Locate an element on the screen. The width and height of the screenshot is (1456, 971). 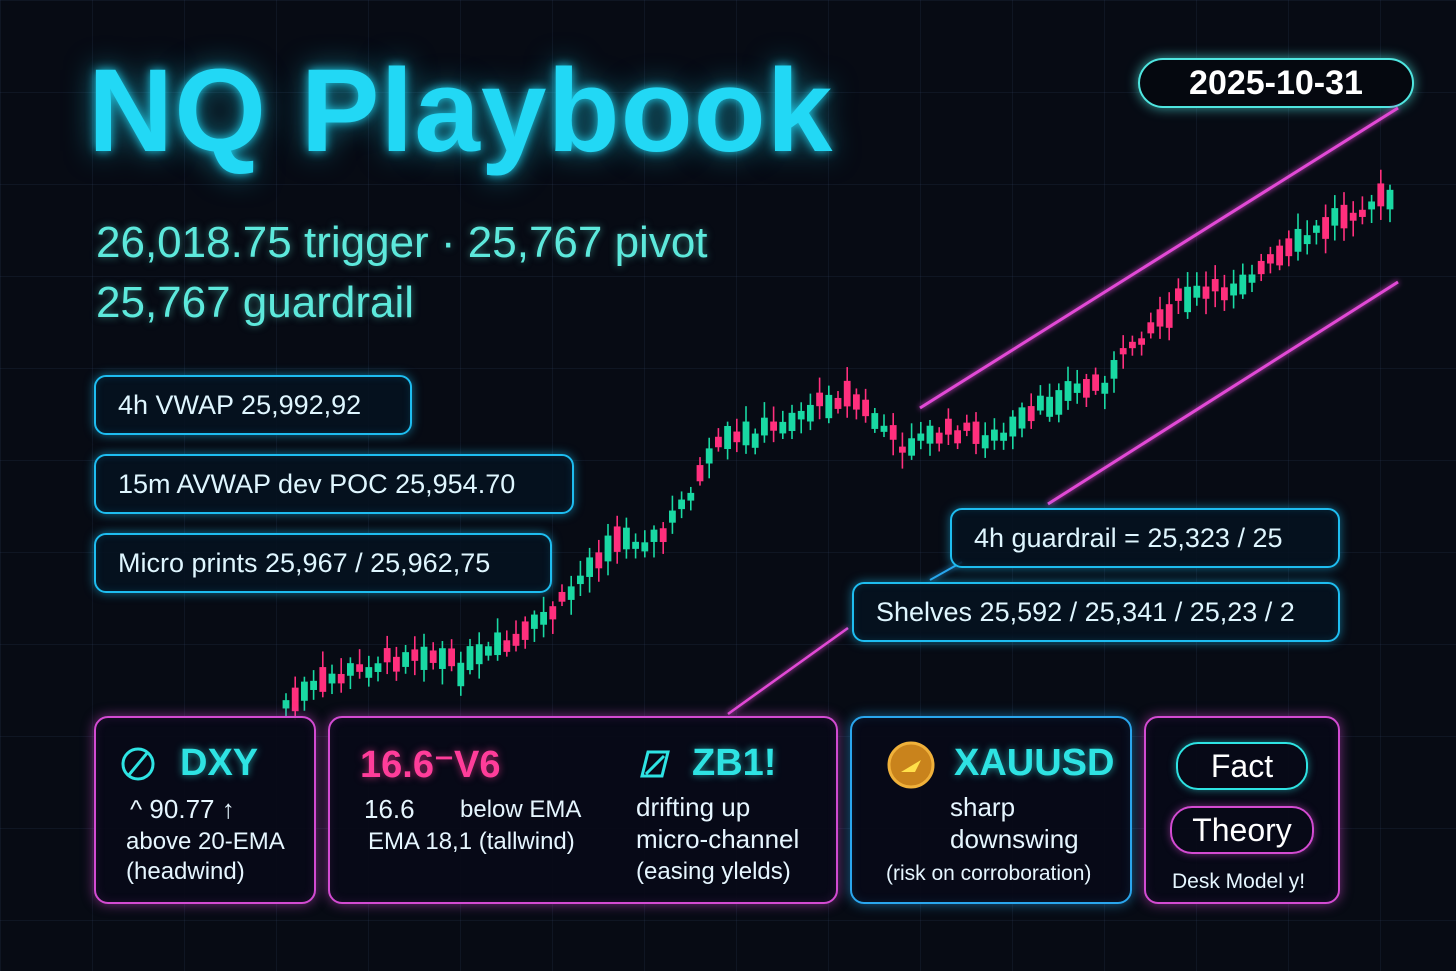
vix-value: 16.6 is located at coordinates (389, 809).